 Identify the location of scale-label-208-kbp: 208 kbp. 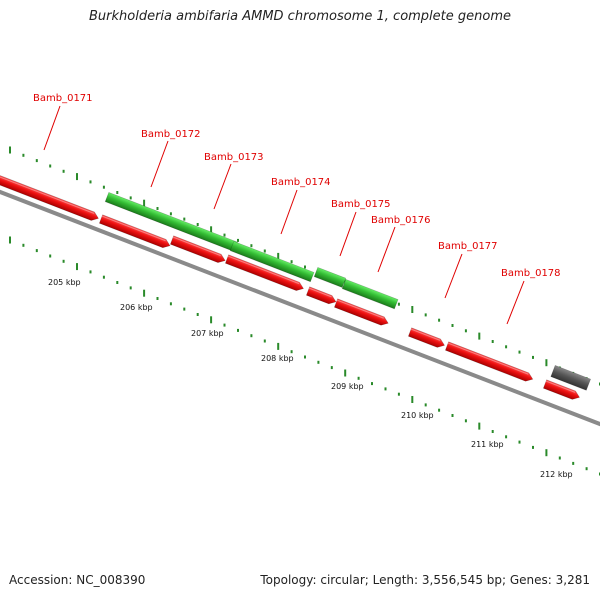
(277, 358).